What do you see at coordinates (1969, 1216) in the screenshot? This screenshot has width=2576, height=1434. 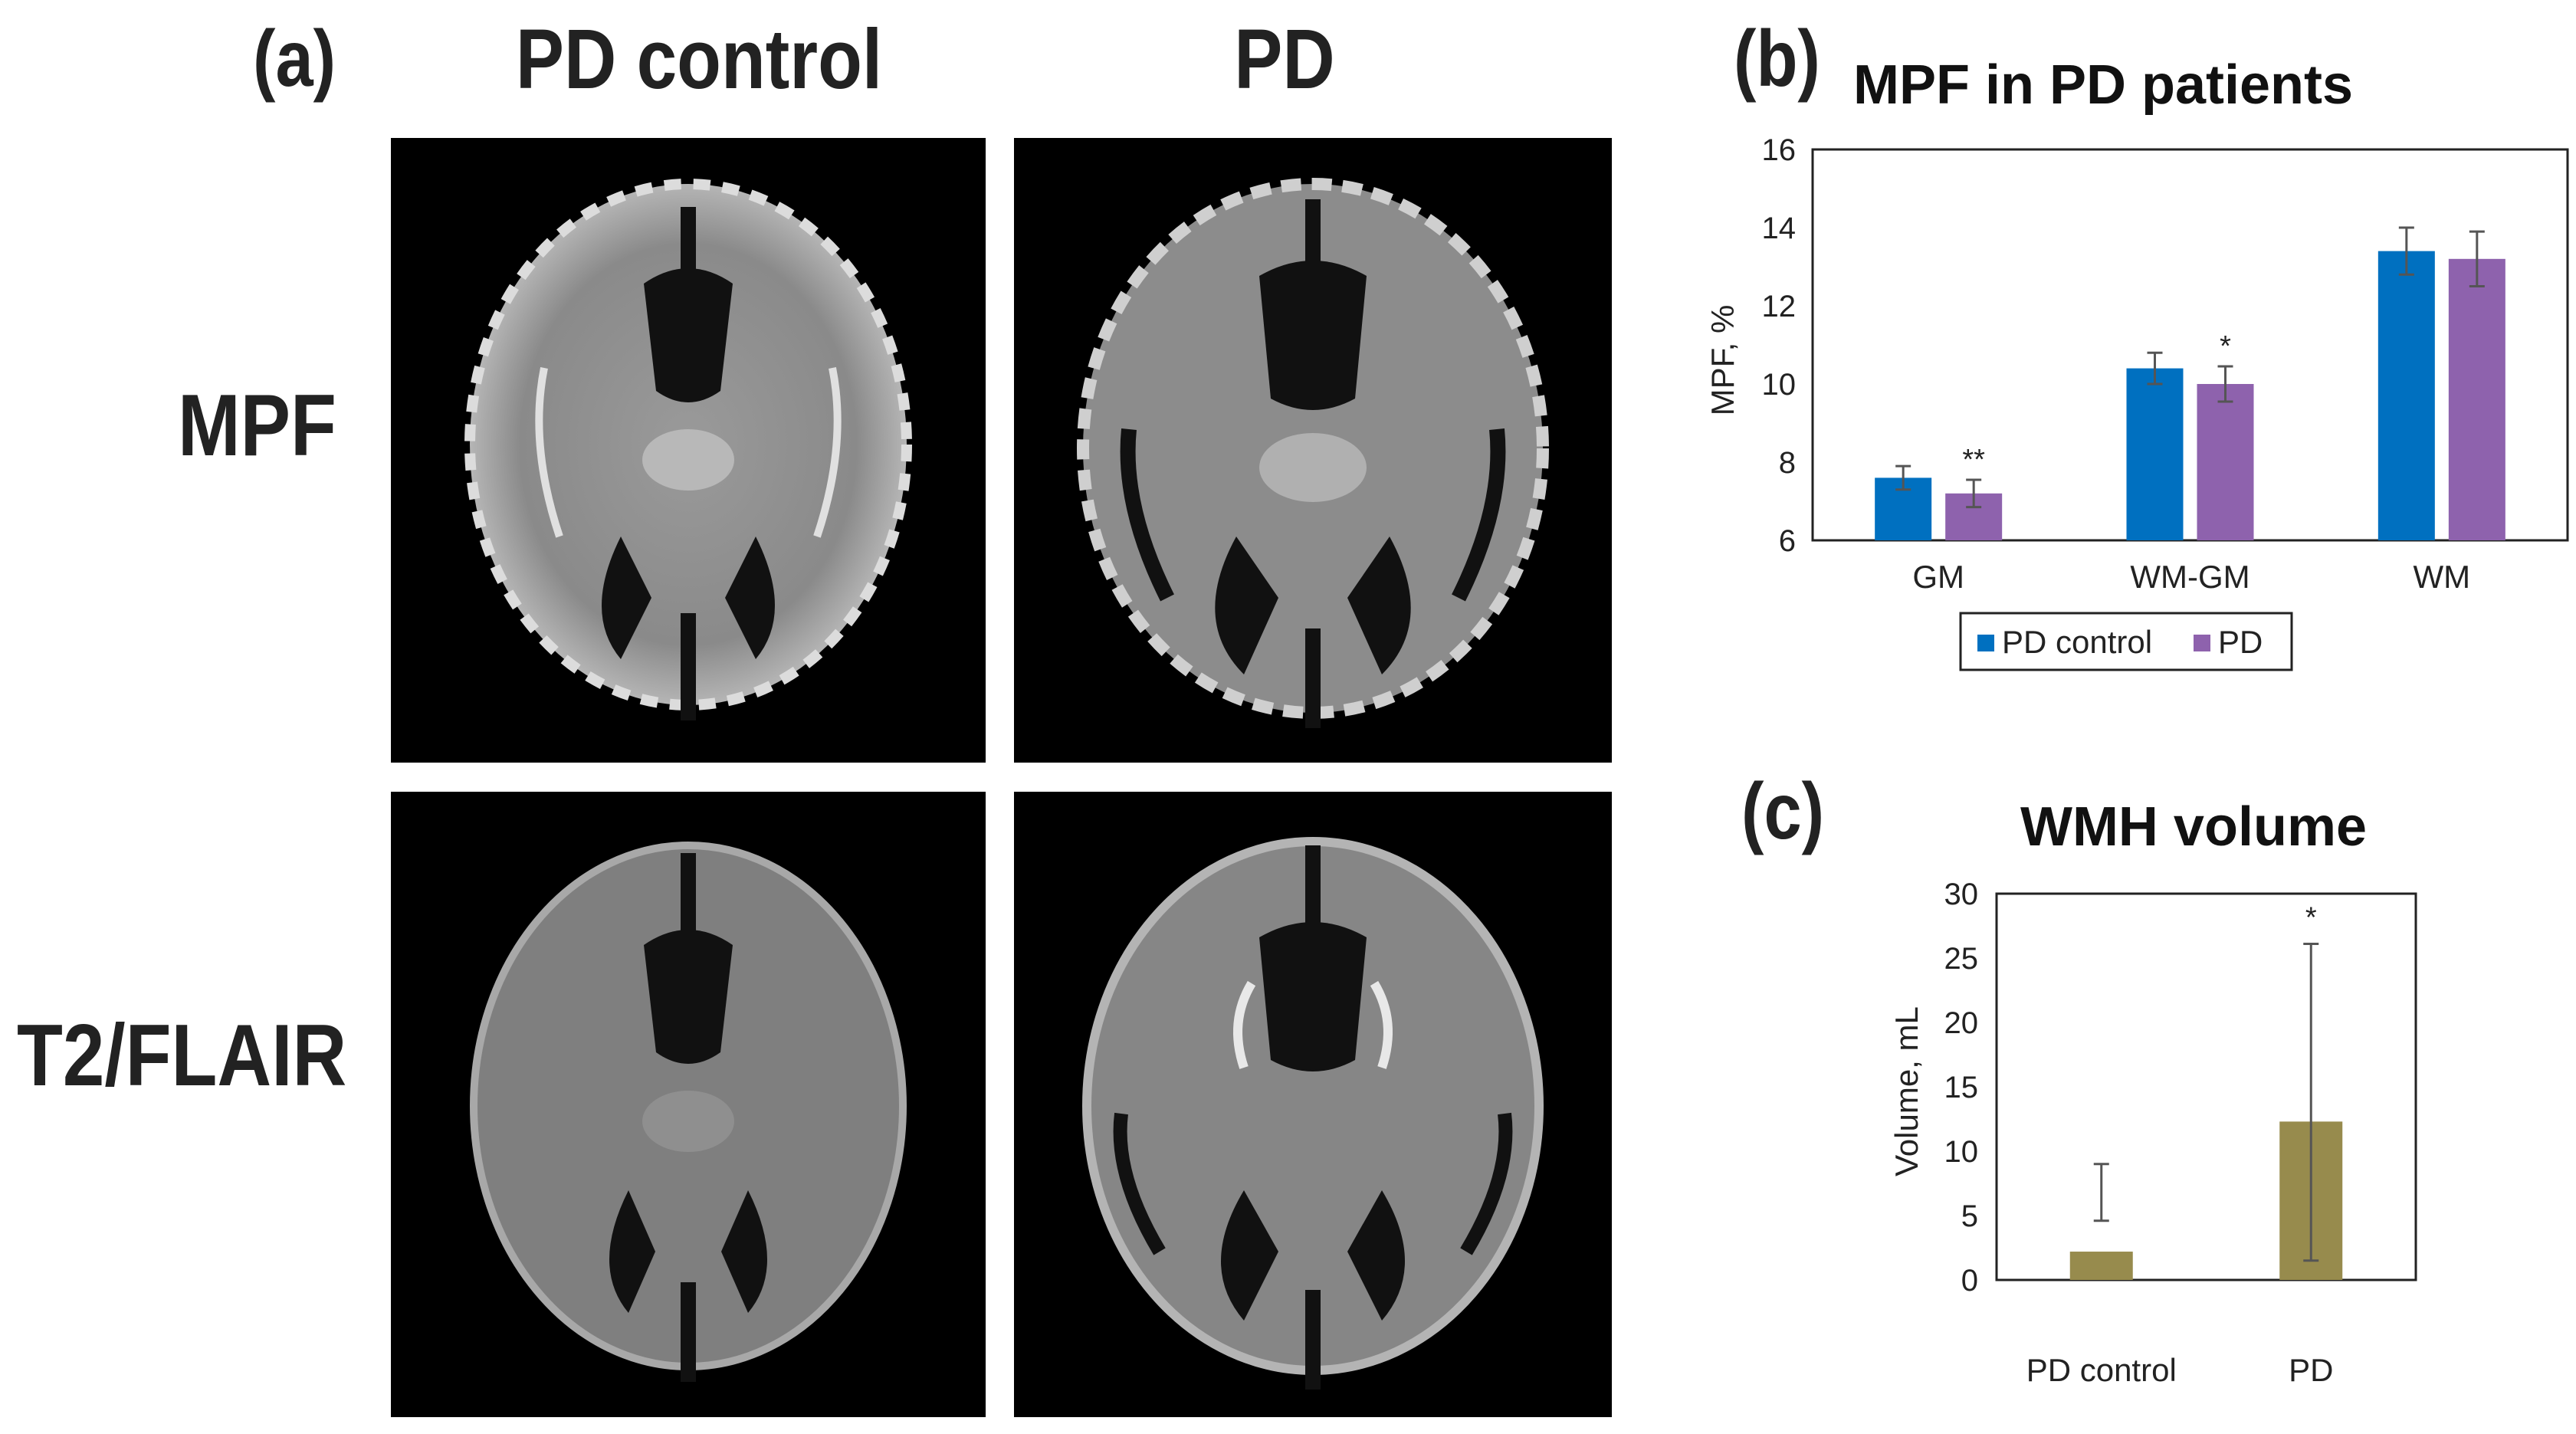 I see `y-tick-label: 5` at bounding box center [1969, 1216].